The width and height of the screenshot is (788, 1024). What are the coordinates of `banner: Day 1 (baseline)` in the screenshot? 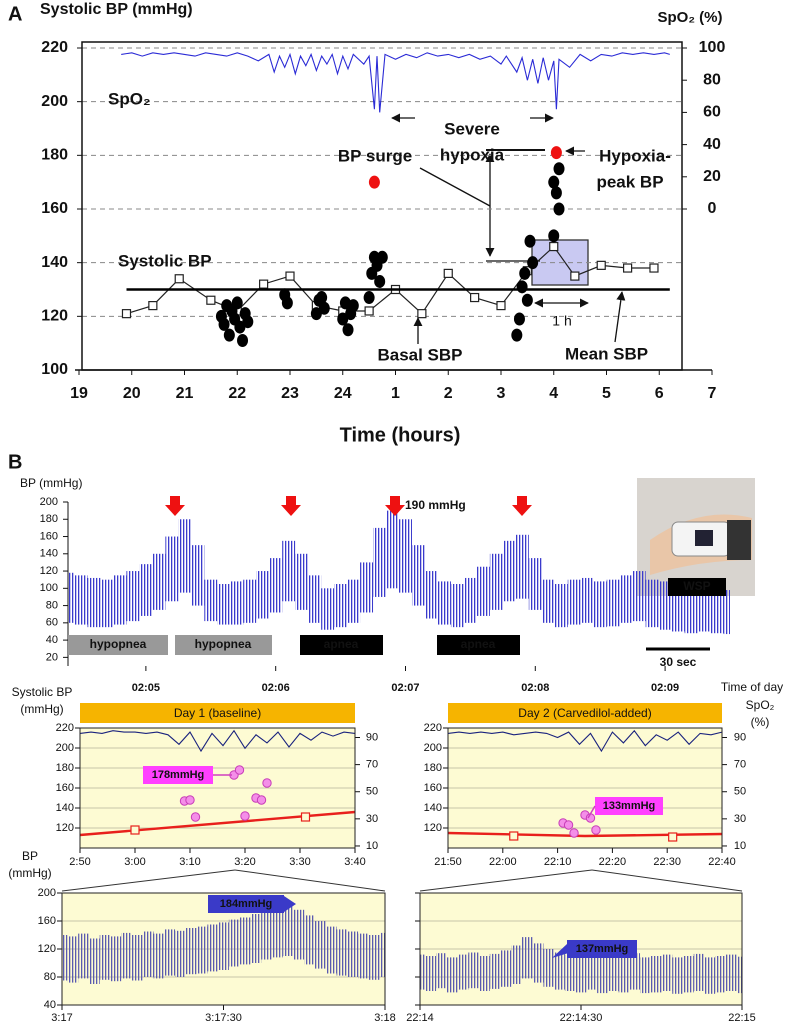 It's located at (217, 713).